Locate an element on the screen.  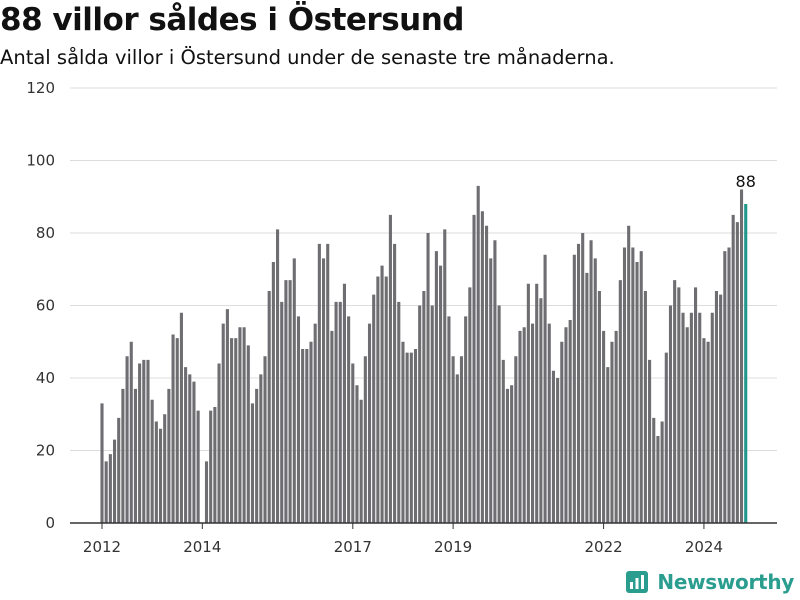
highlight-bar is located at coordinates (746, 363).